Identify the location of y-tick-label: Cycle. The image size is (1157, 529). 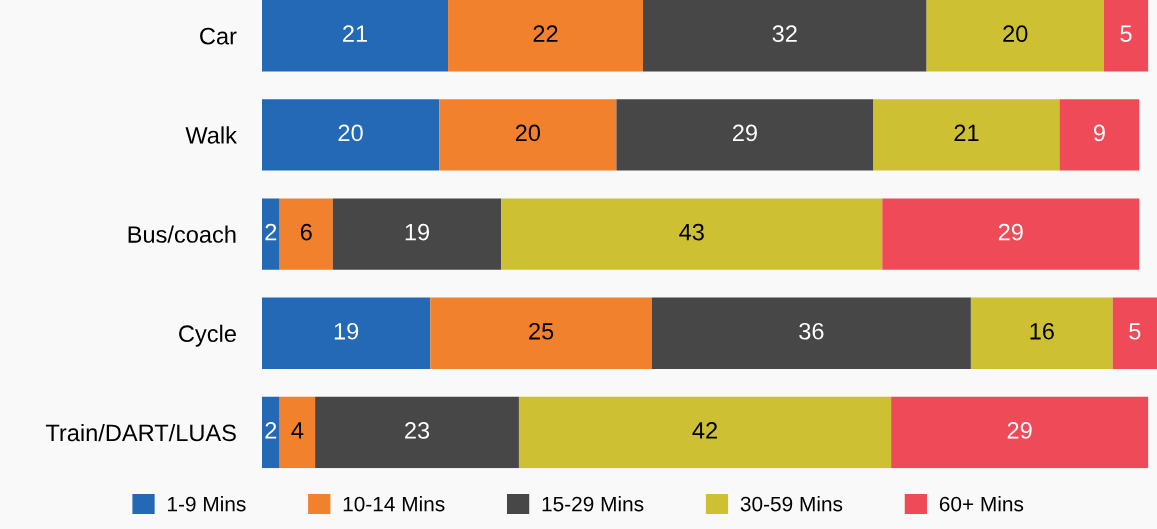
(207, 335).